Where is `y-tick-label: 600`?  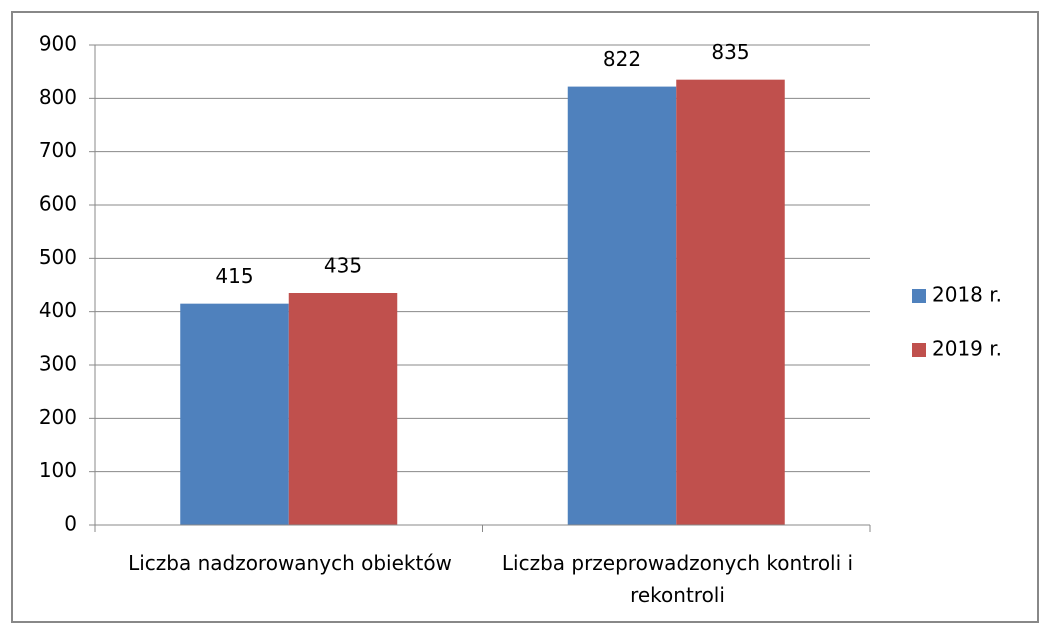
y-tick-label: 600 is located at coordinates (58, 204).